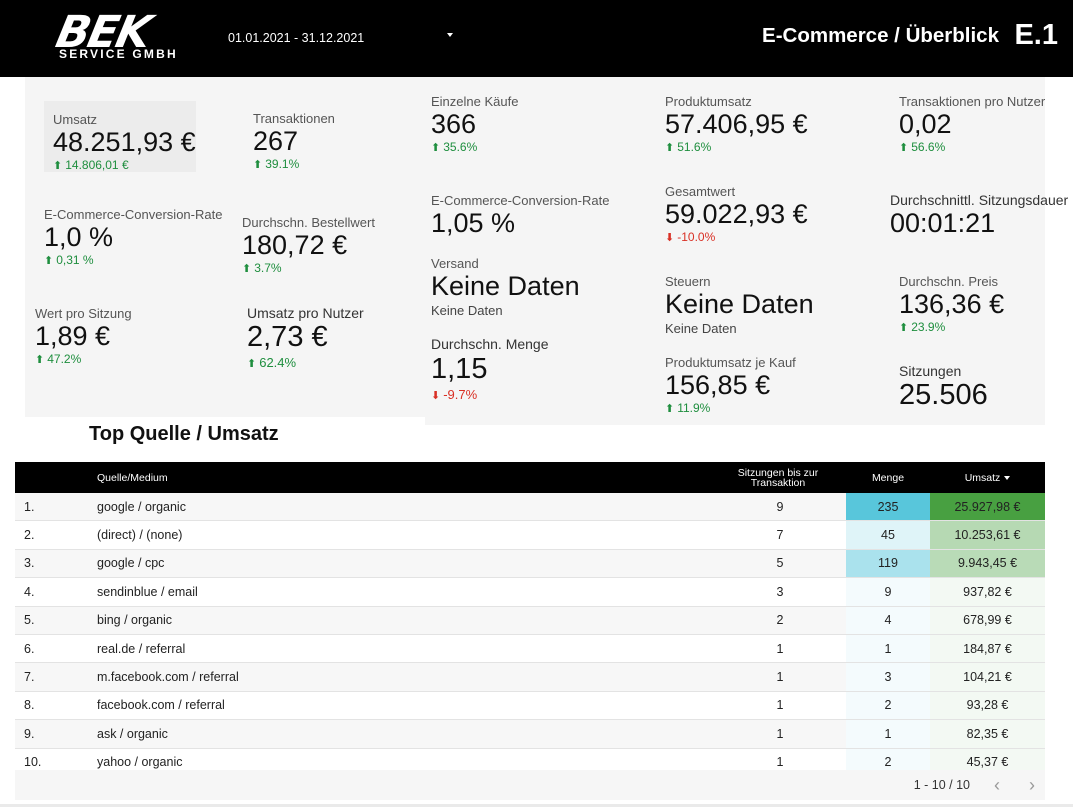 The height and width of the screenshot is (807, 1073). Describe the element at coordinates (700, 191) in the screenshot. I see `kpi-label: Gesamtwert` at that location.